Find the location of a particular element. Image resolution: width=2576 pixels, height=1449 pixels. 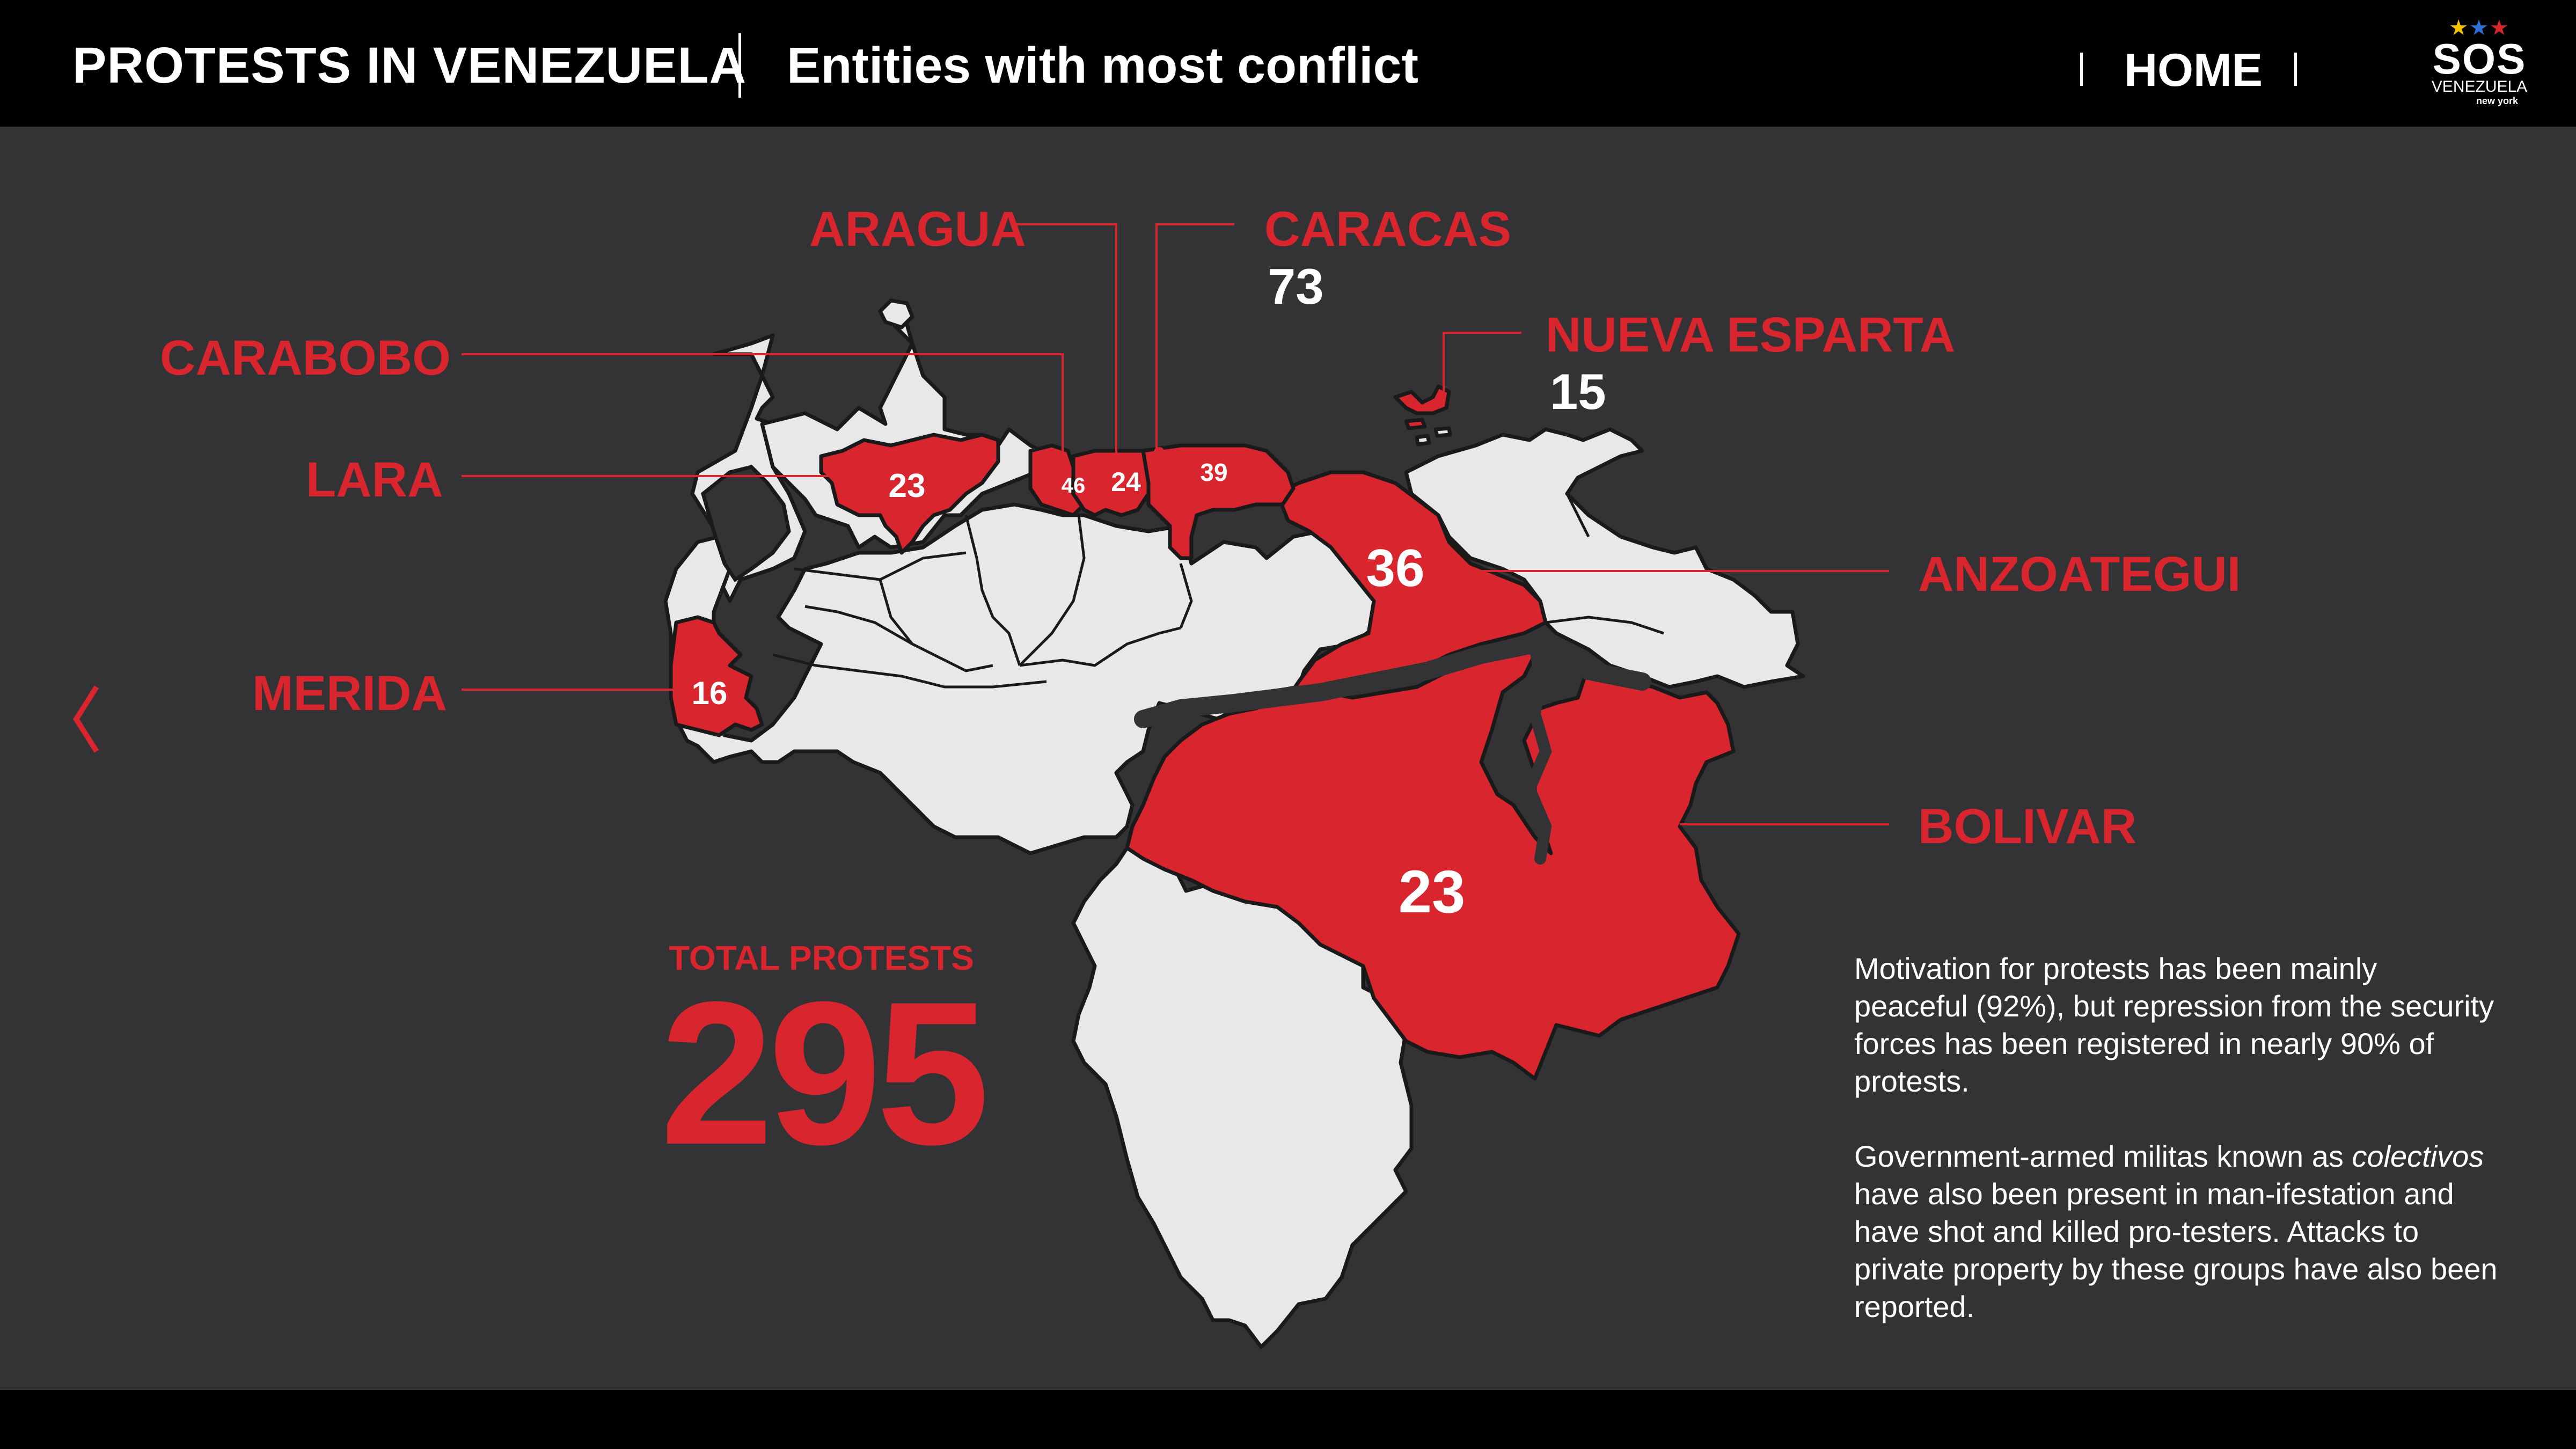

leader-line-nueva-esparta is located at coordinates (1482, 362).